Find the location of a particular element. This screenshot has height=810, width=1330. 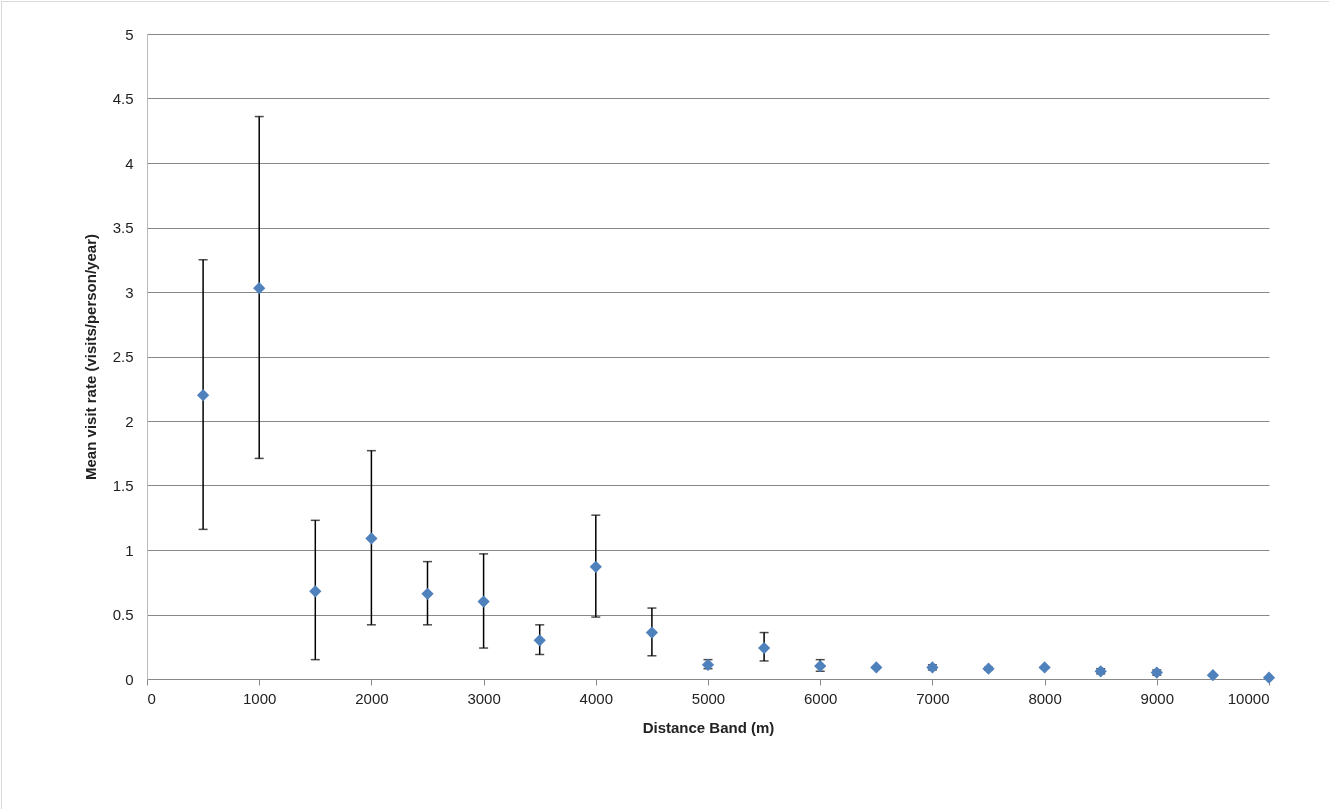

x-tick-label: 8000 is located at coordinates (1045, 698).